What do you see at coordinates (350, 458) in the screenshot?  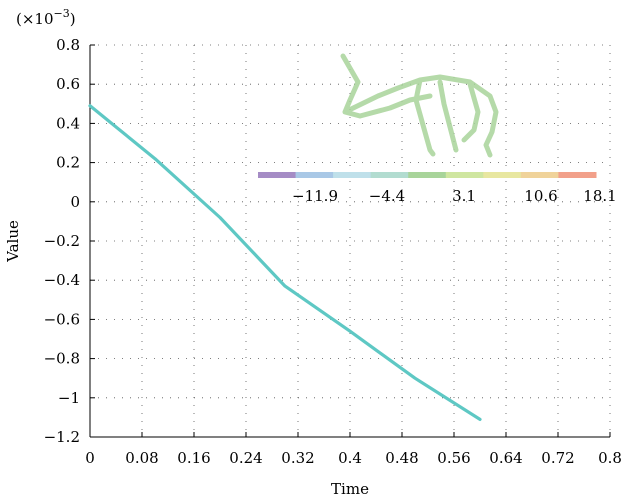 I see `x-tick-label: 0.4` at bounding box center [350, 458].